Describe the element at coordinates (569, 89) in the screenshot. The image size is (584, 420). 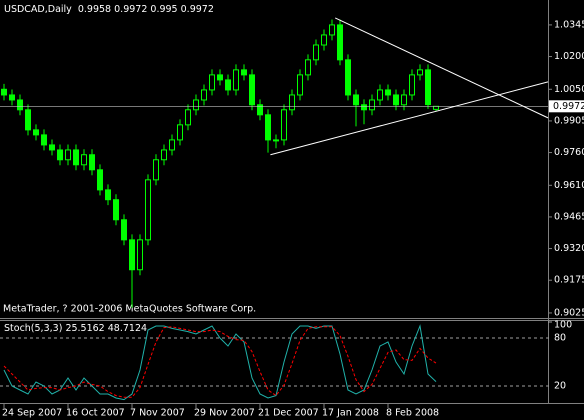
I see `y-tick-label: 1.0050` at that location.